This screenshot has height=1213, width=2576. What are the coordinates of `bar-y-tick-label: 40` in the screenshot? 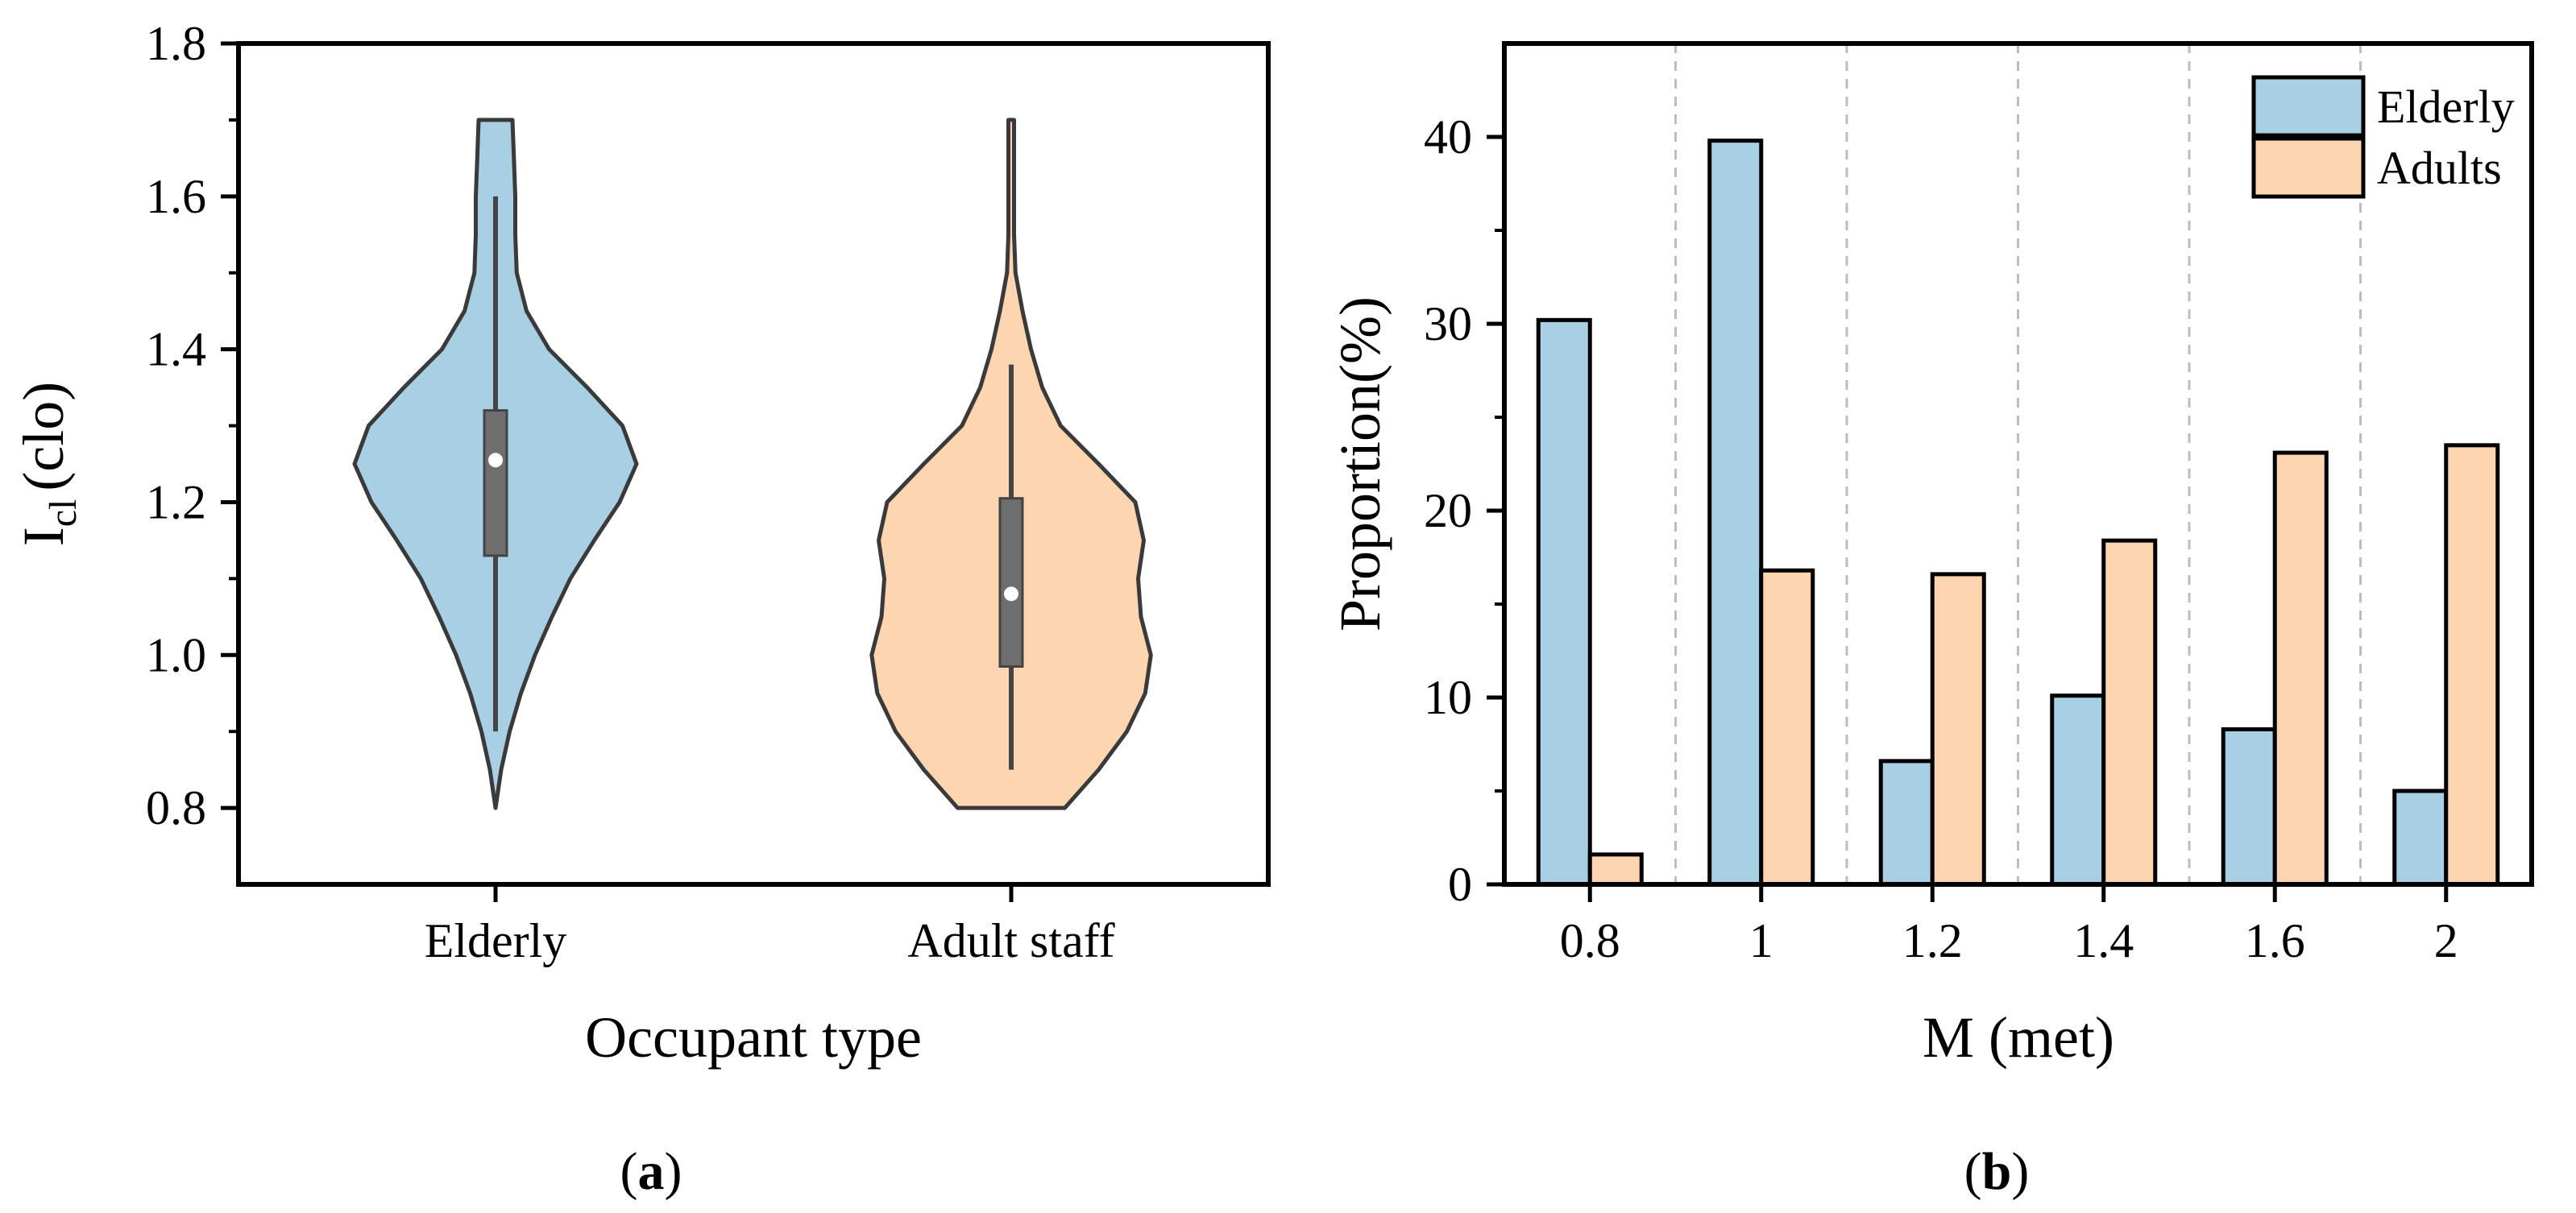 It's located at (1448, 137).